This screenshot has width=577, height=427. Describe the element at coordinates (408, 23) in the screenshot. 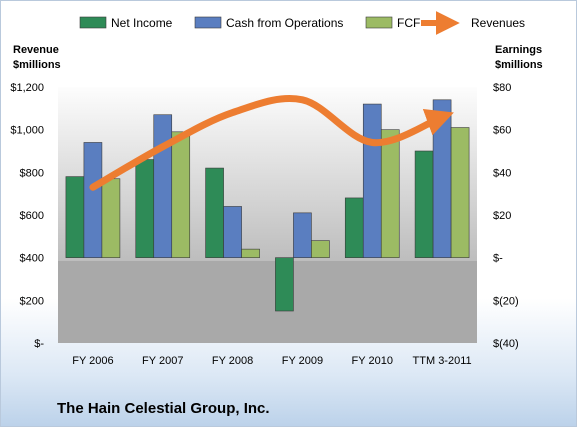

I see `legend-label: FCF` at that location.